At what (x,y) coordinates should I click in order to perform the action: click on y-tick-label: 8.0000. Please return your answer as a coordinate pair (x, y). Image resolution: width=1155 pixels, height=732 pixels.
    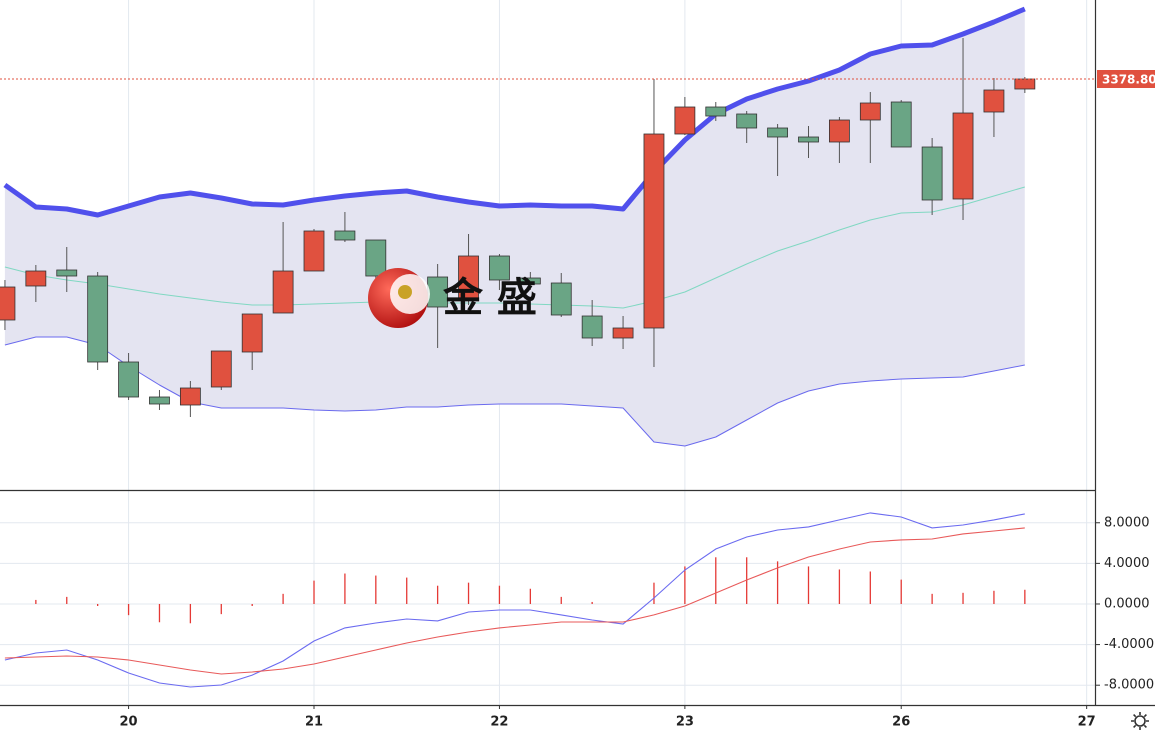
    Looking at the image, I should click on (1127, 522).